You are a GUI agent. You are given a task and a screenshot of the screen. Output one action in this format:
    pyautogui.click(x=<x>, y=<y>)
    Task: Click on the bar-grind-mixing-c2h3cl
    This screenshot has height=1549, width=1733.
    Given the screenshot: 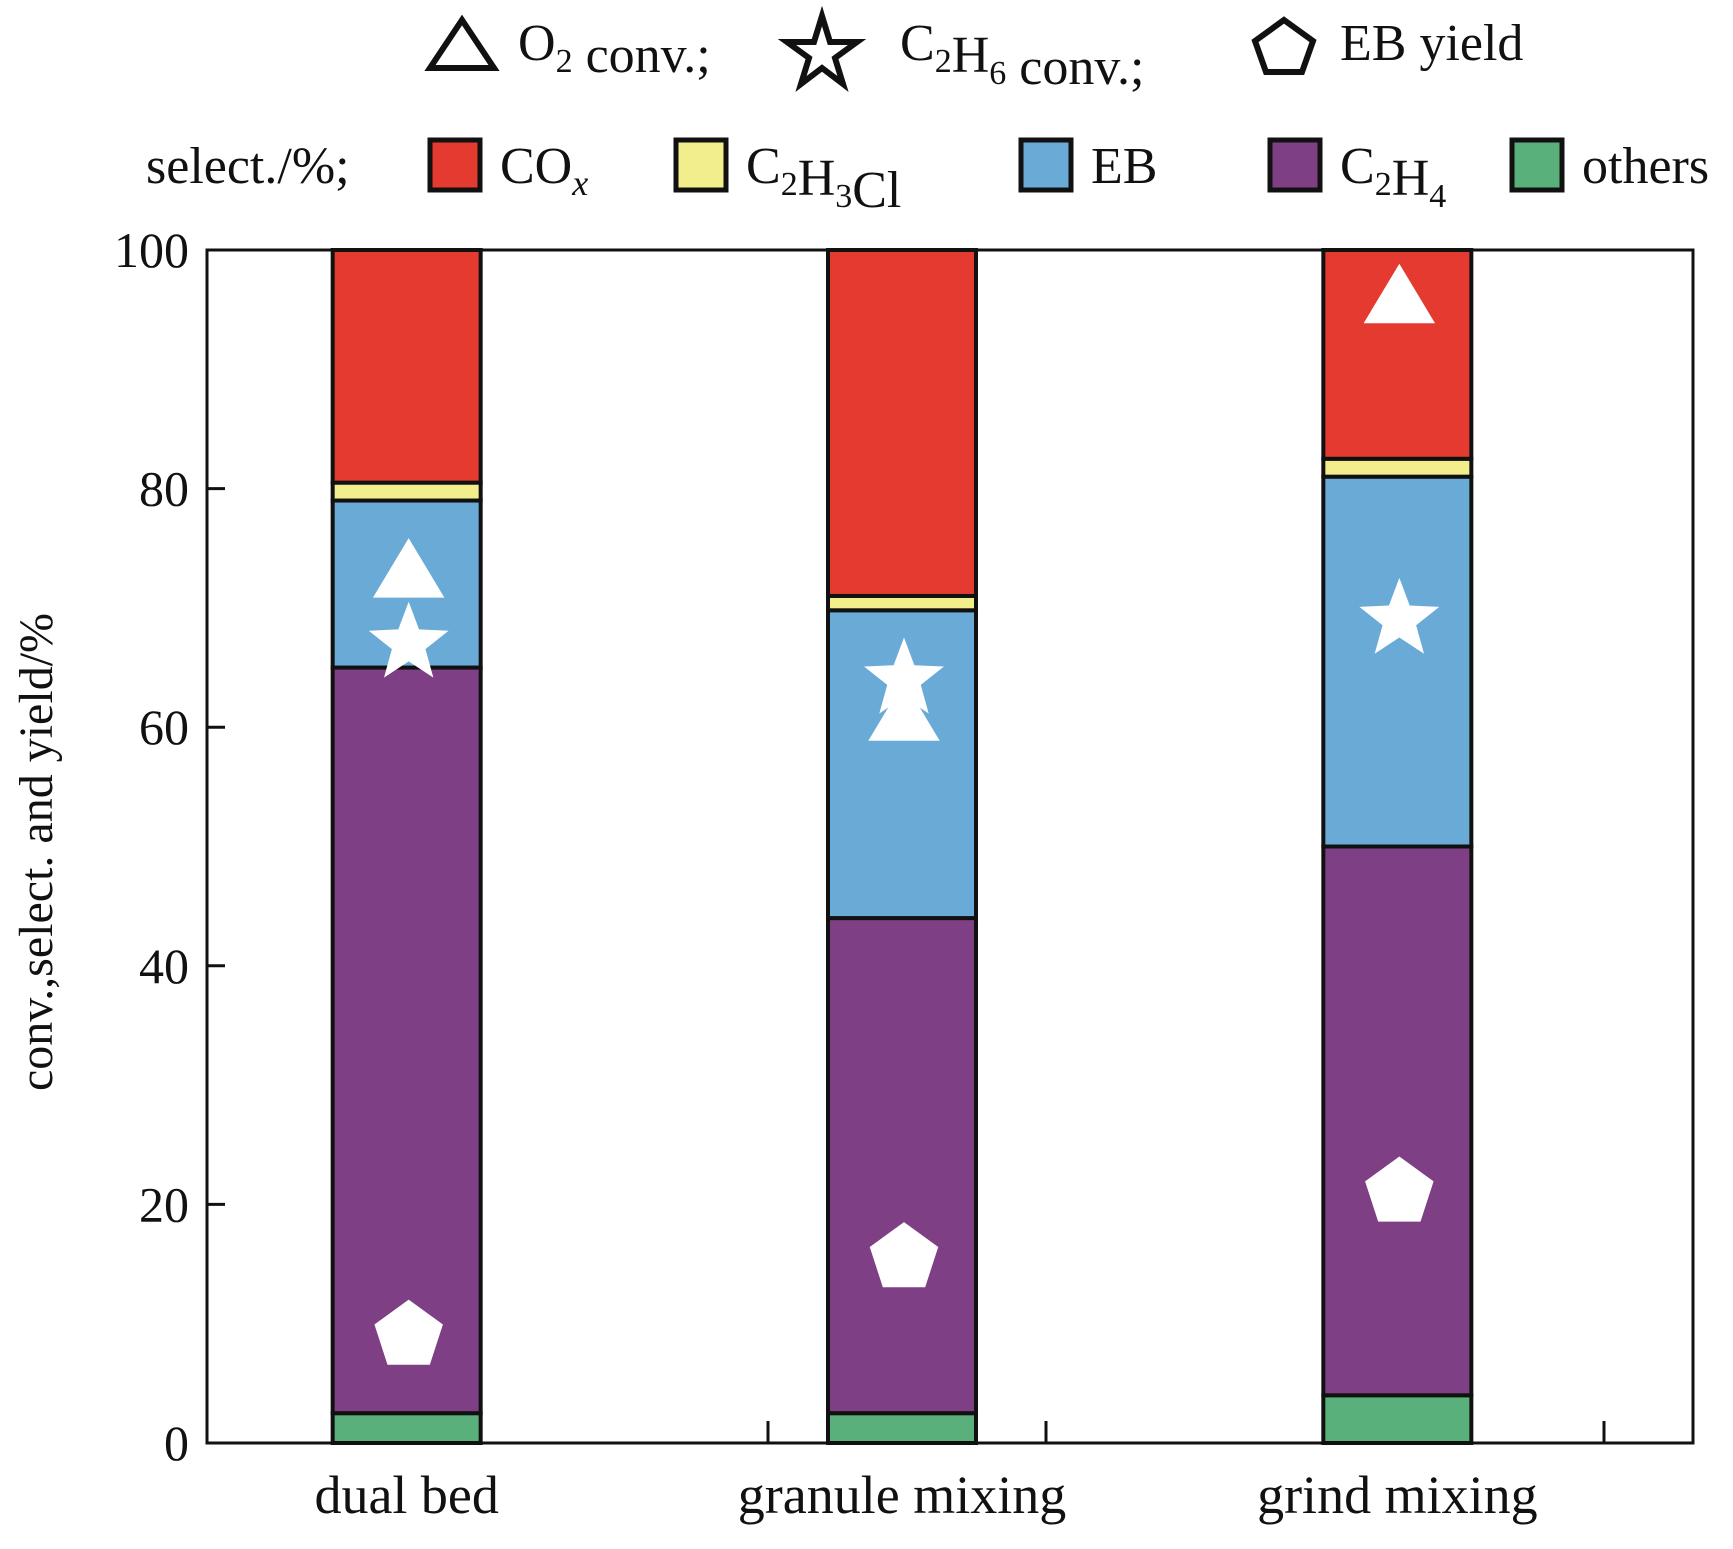 What is the action you would take?
    pyautogui.click(x=1397, y=467)
    